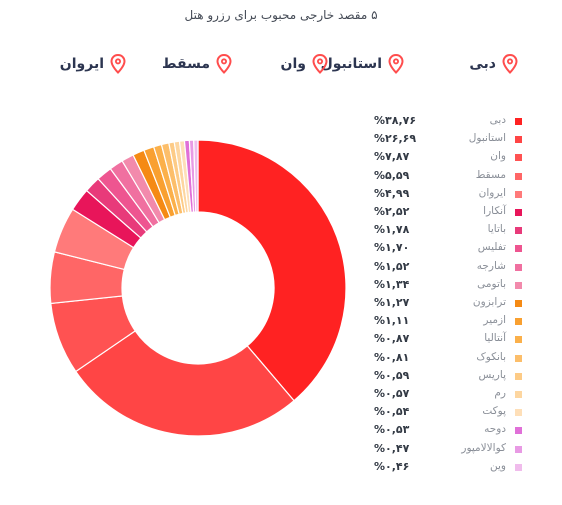 Image resolution: width=562 pixels, height=505 pixels. What do you see at coordinates (490, 174) in the screenshot?
I see `legend-label: مسقط` at bounding box center [490, 174].